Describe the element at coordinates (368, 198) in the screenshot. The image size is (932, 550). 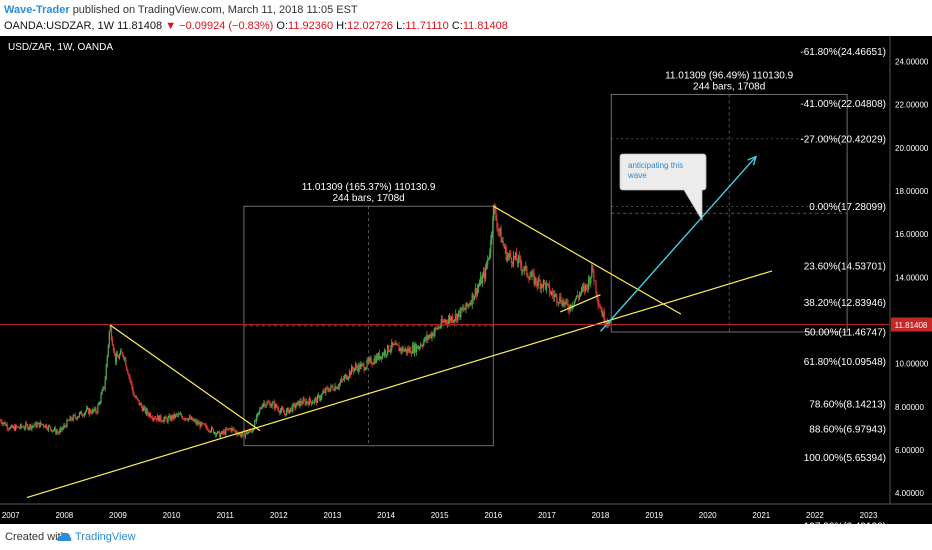
I see `measure-1-label-line2: 244 bars, 1708d` at that location.